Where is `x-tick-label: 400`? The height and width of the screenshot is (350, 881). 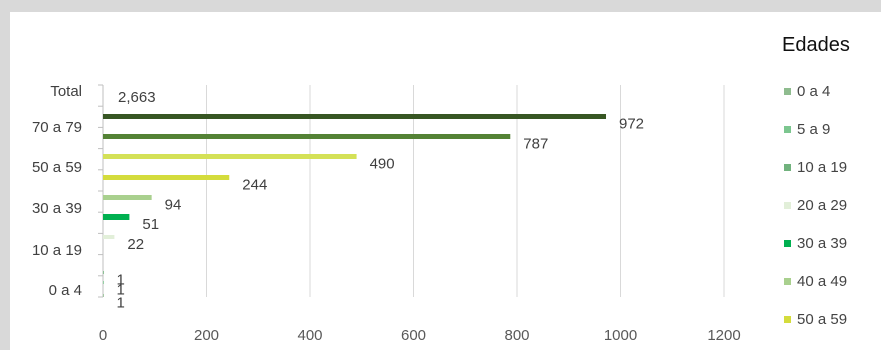 x-tick-label: 400 is located at coordinates (309, 335).